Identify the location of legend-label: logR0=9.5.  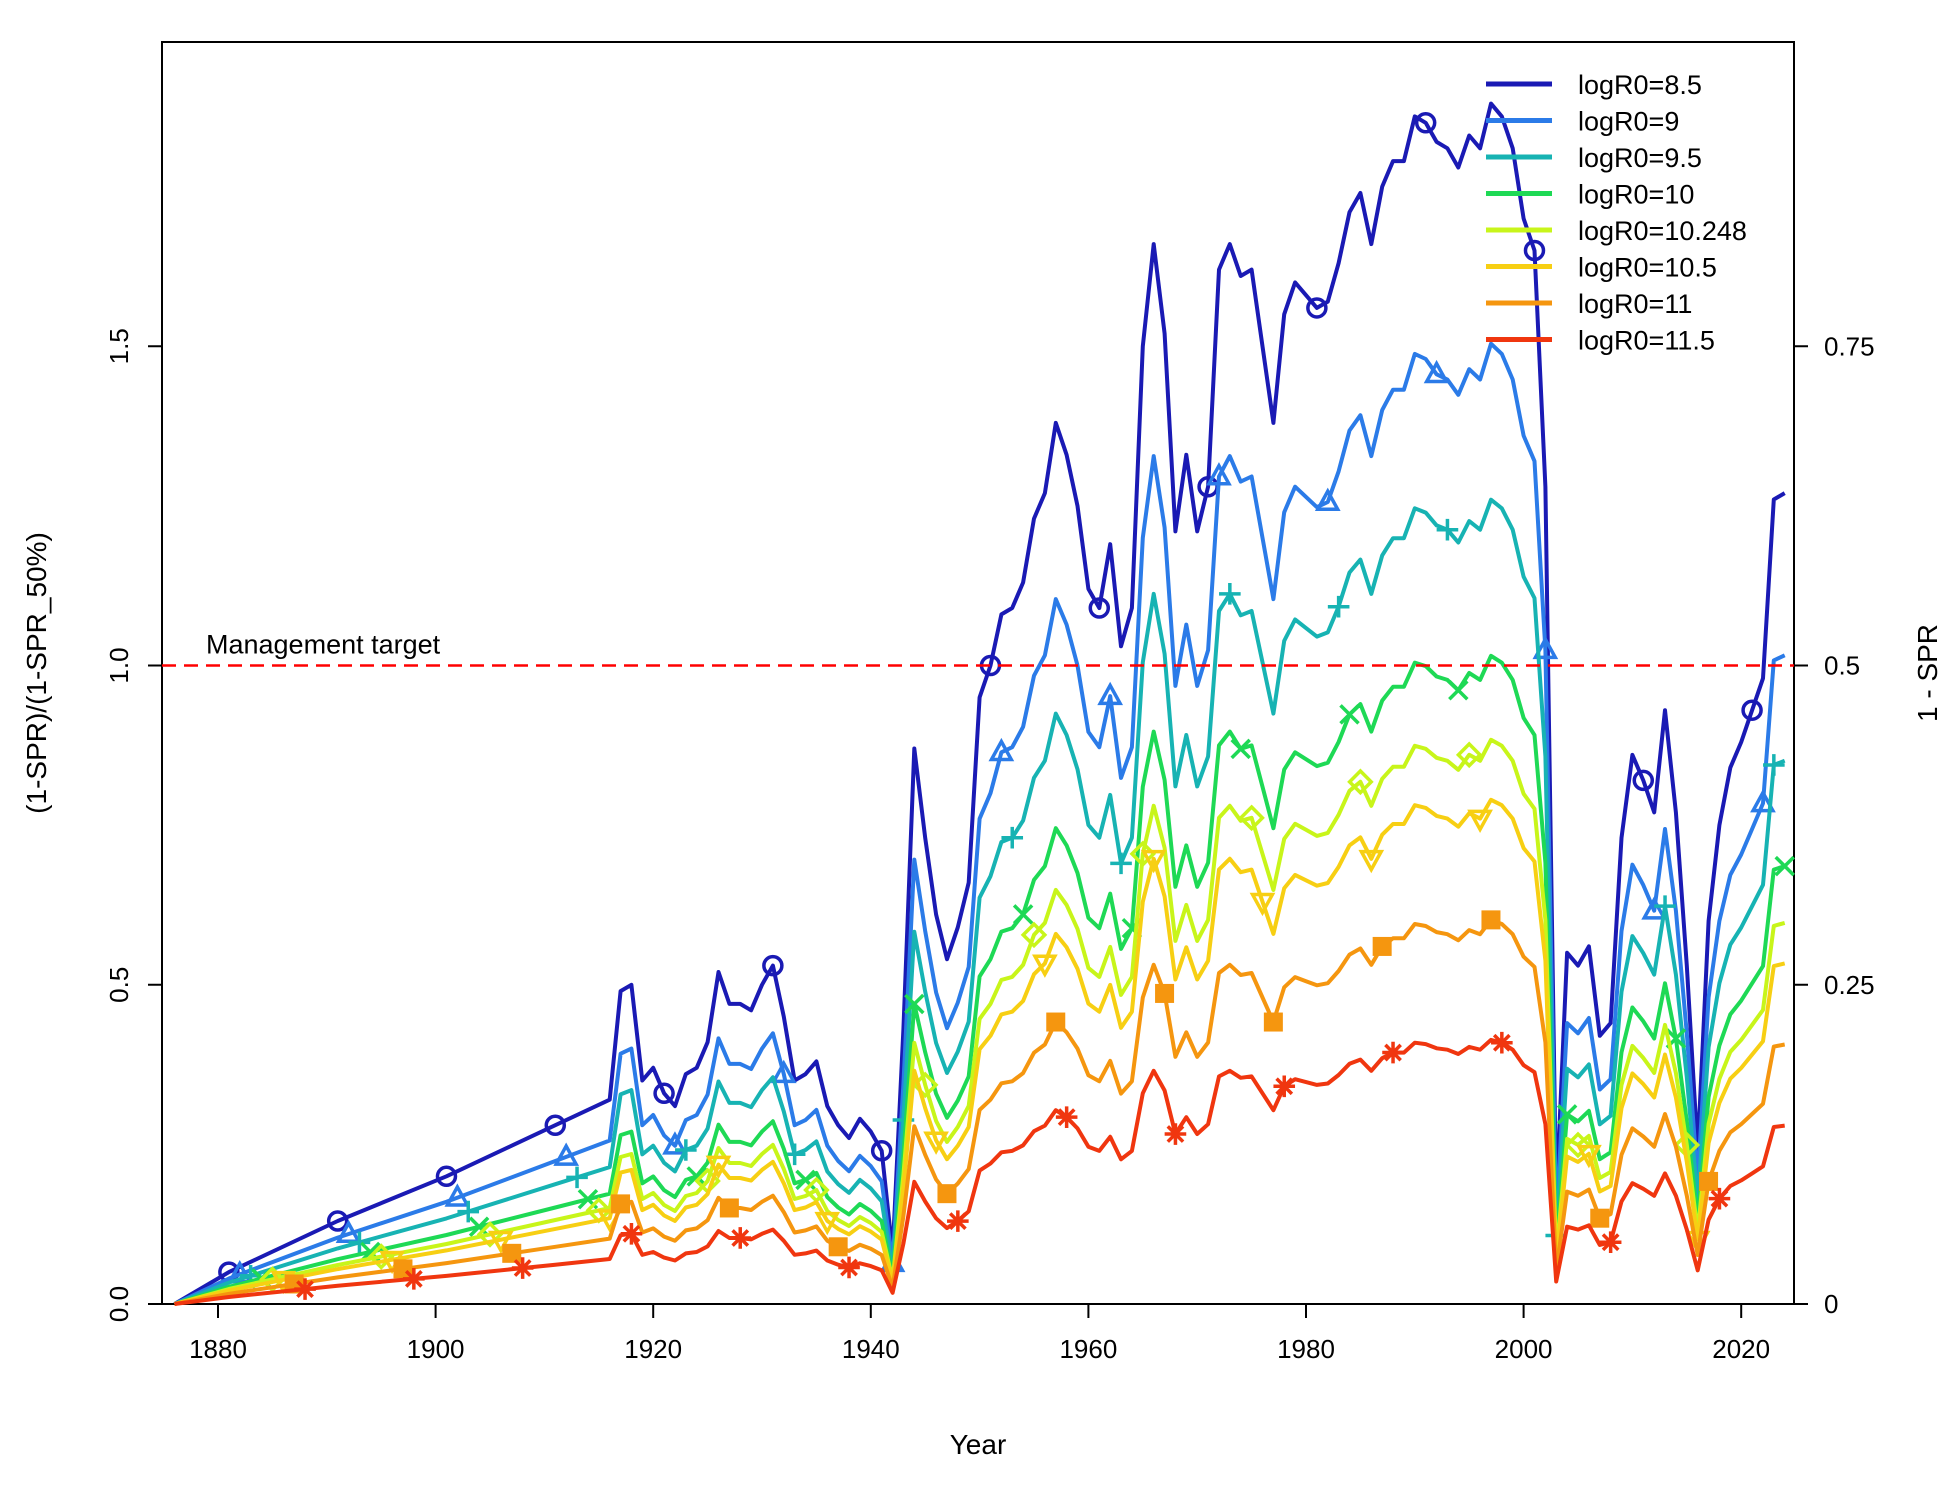
(1640, 158).